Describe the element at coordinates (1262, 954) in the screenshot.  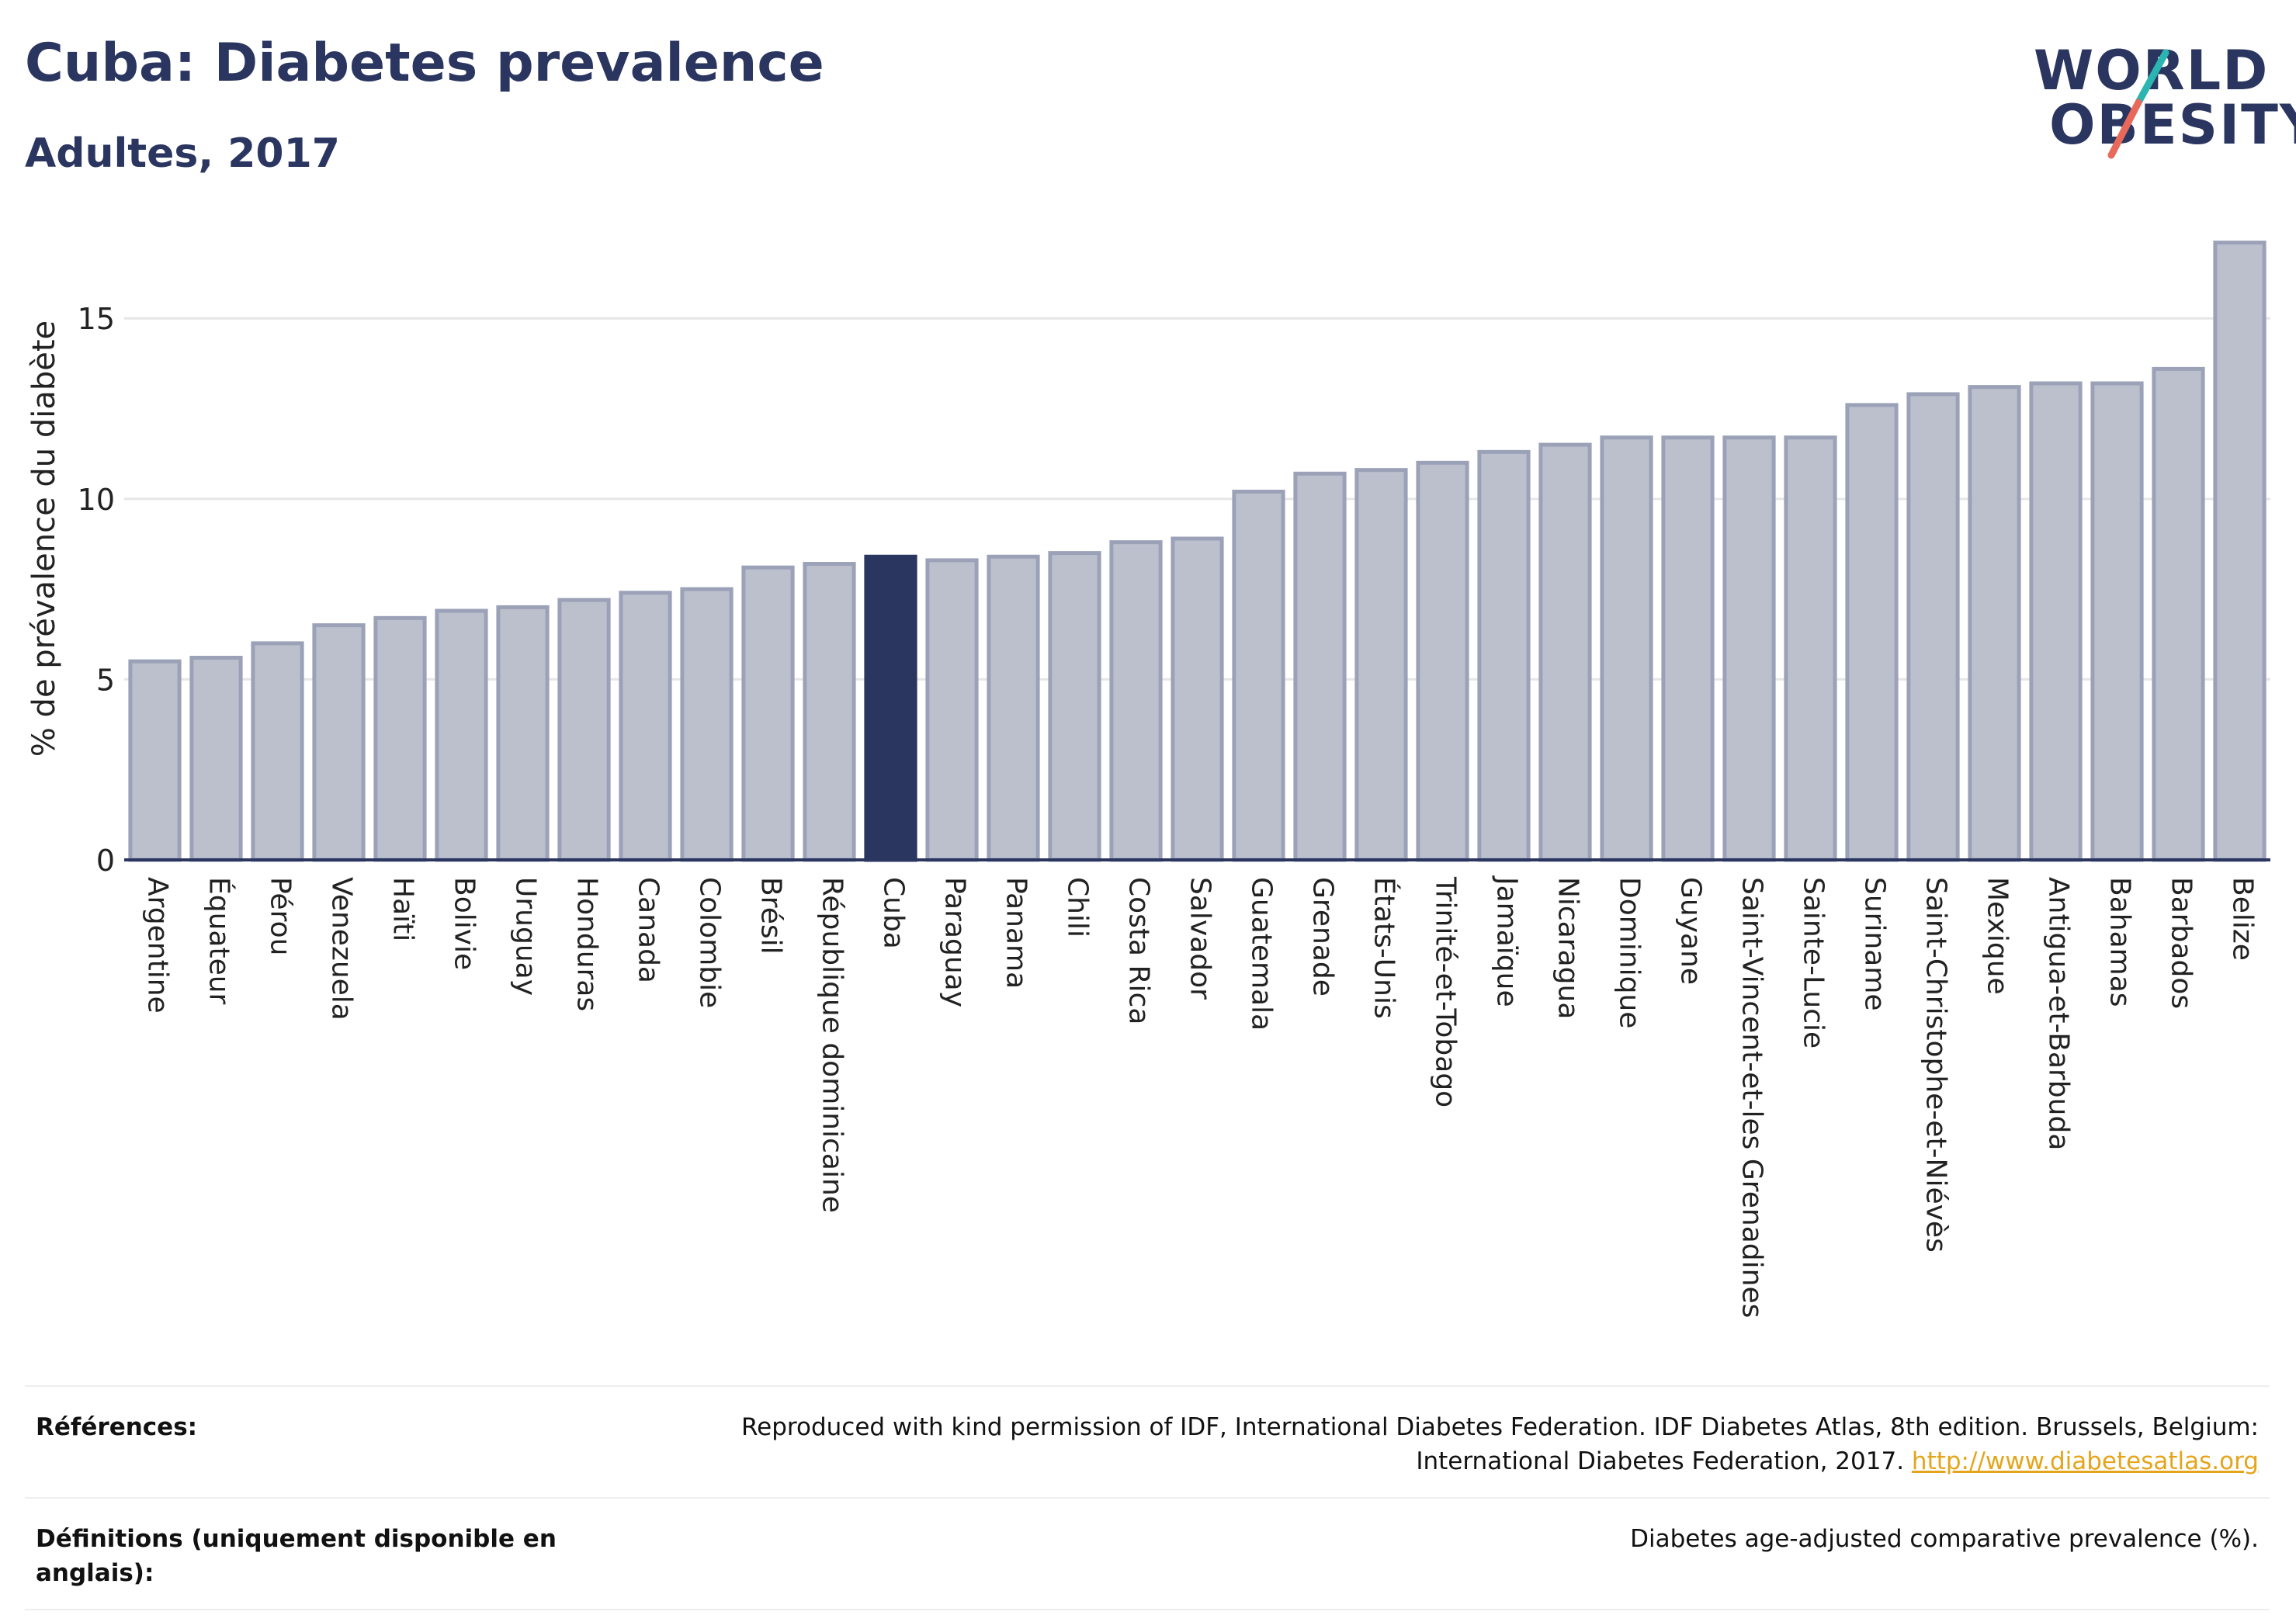
I see `x-tick-label: Guatemala` at that location.